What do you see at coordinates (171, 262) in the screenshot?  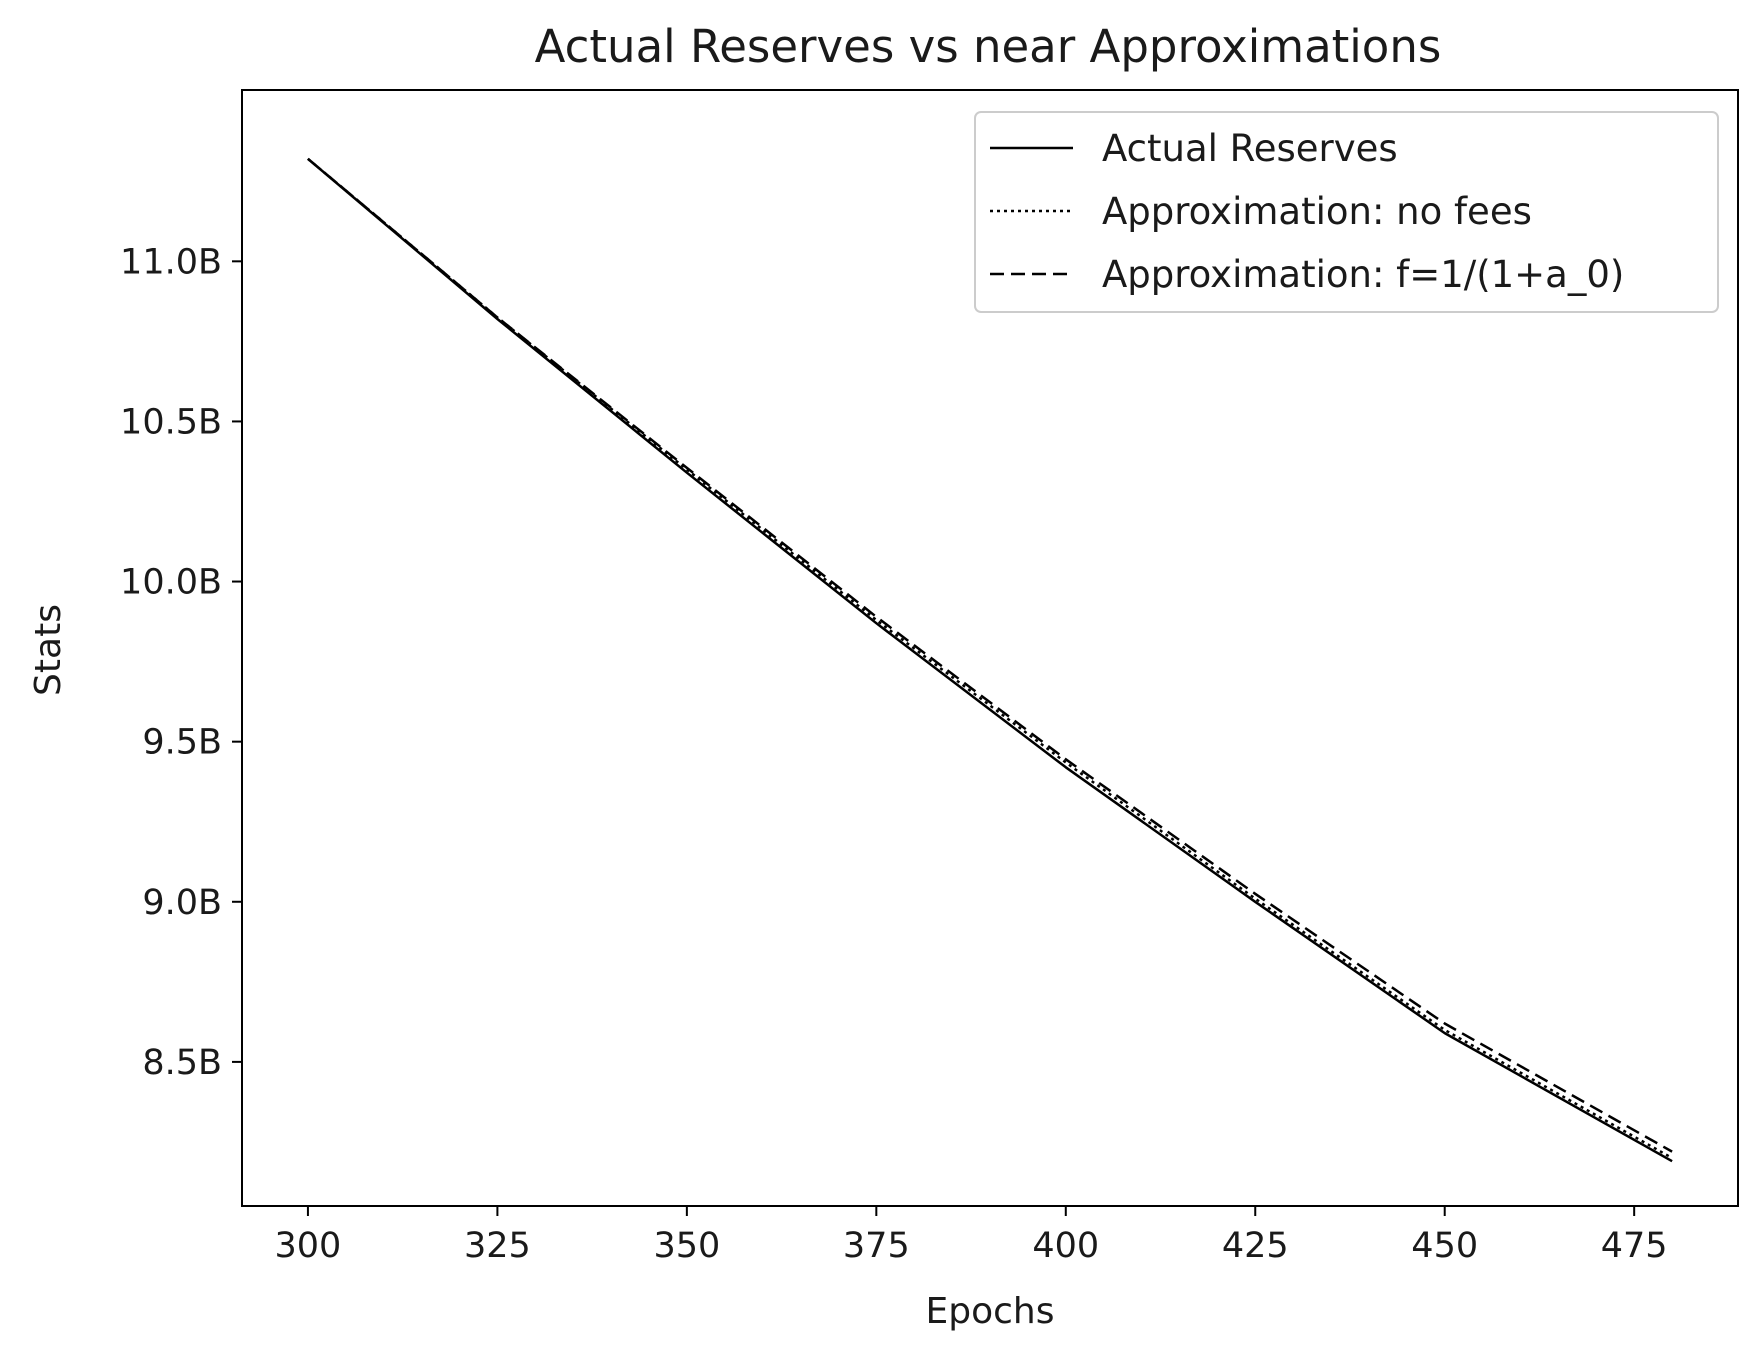 I see `y-tick-label: 11.0B` at bounding box center [171, 262].